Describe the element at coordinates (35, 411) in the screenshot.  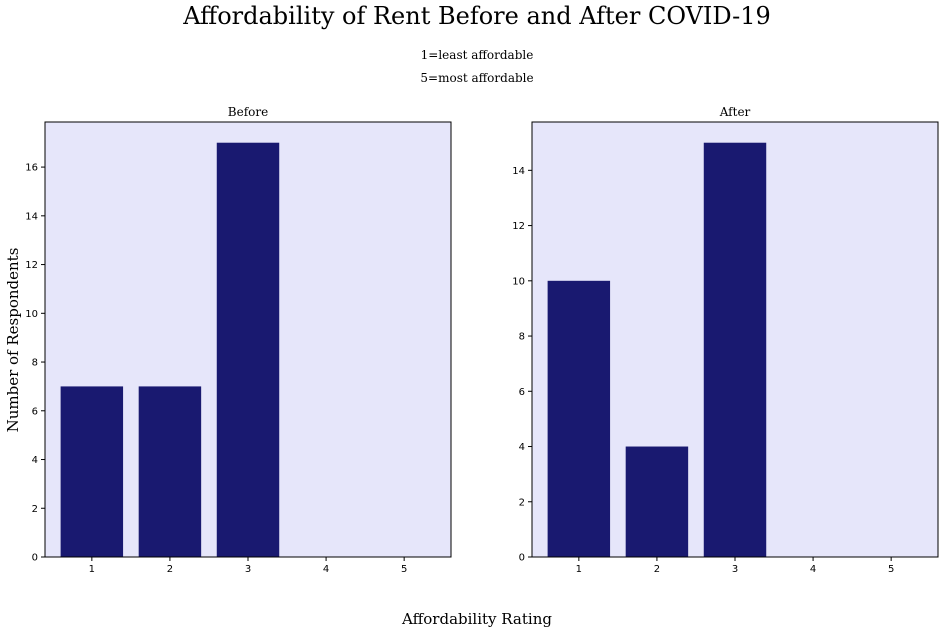
I see `y-tick-label-before-6: 6` at that location.